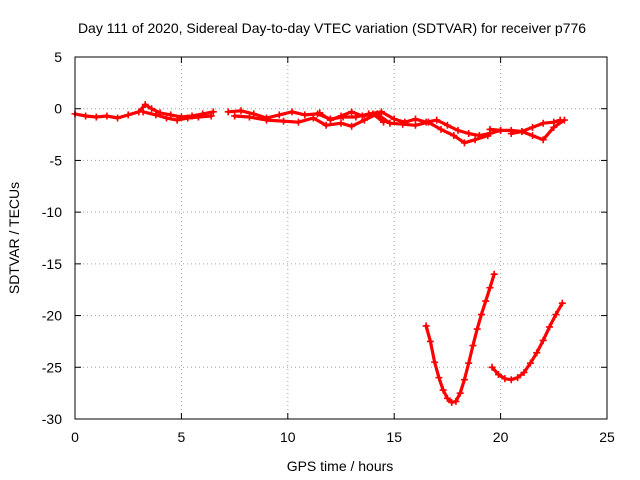  What do you see at coordinates (56, 160) in the screenshot?
I see `y-tick-label: -5` at bounding box center [56, 160].